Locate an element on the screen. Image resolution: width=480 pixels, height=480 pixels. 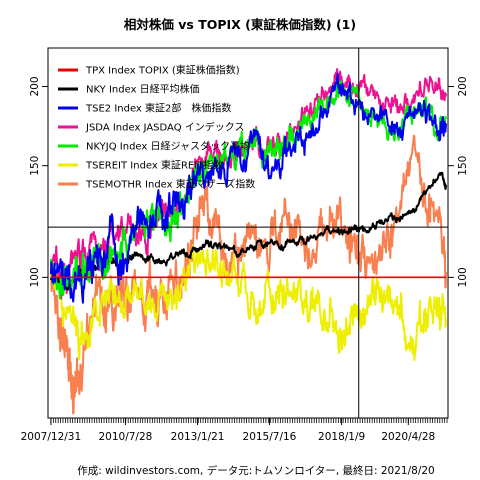
legend-item: TPX Index TOPIX (東証株価指数) is located at coordinates (149, 70).